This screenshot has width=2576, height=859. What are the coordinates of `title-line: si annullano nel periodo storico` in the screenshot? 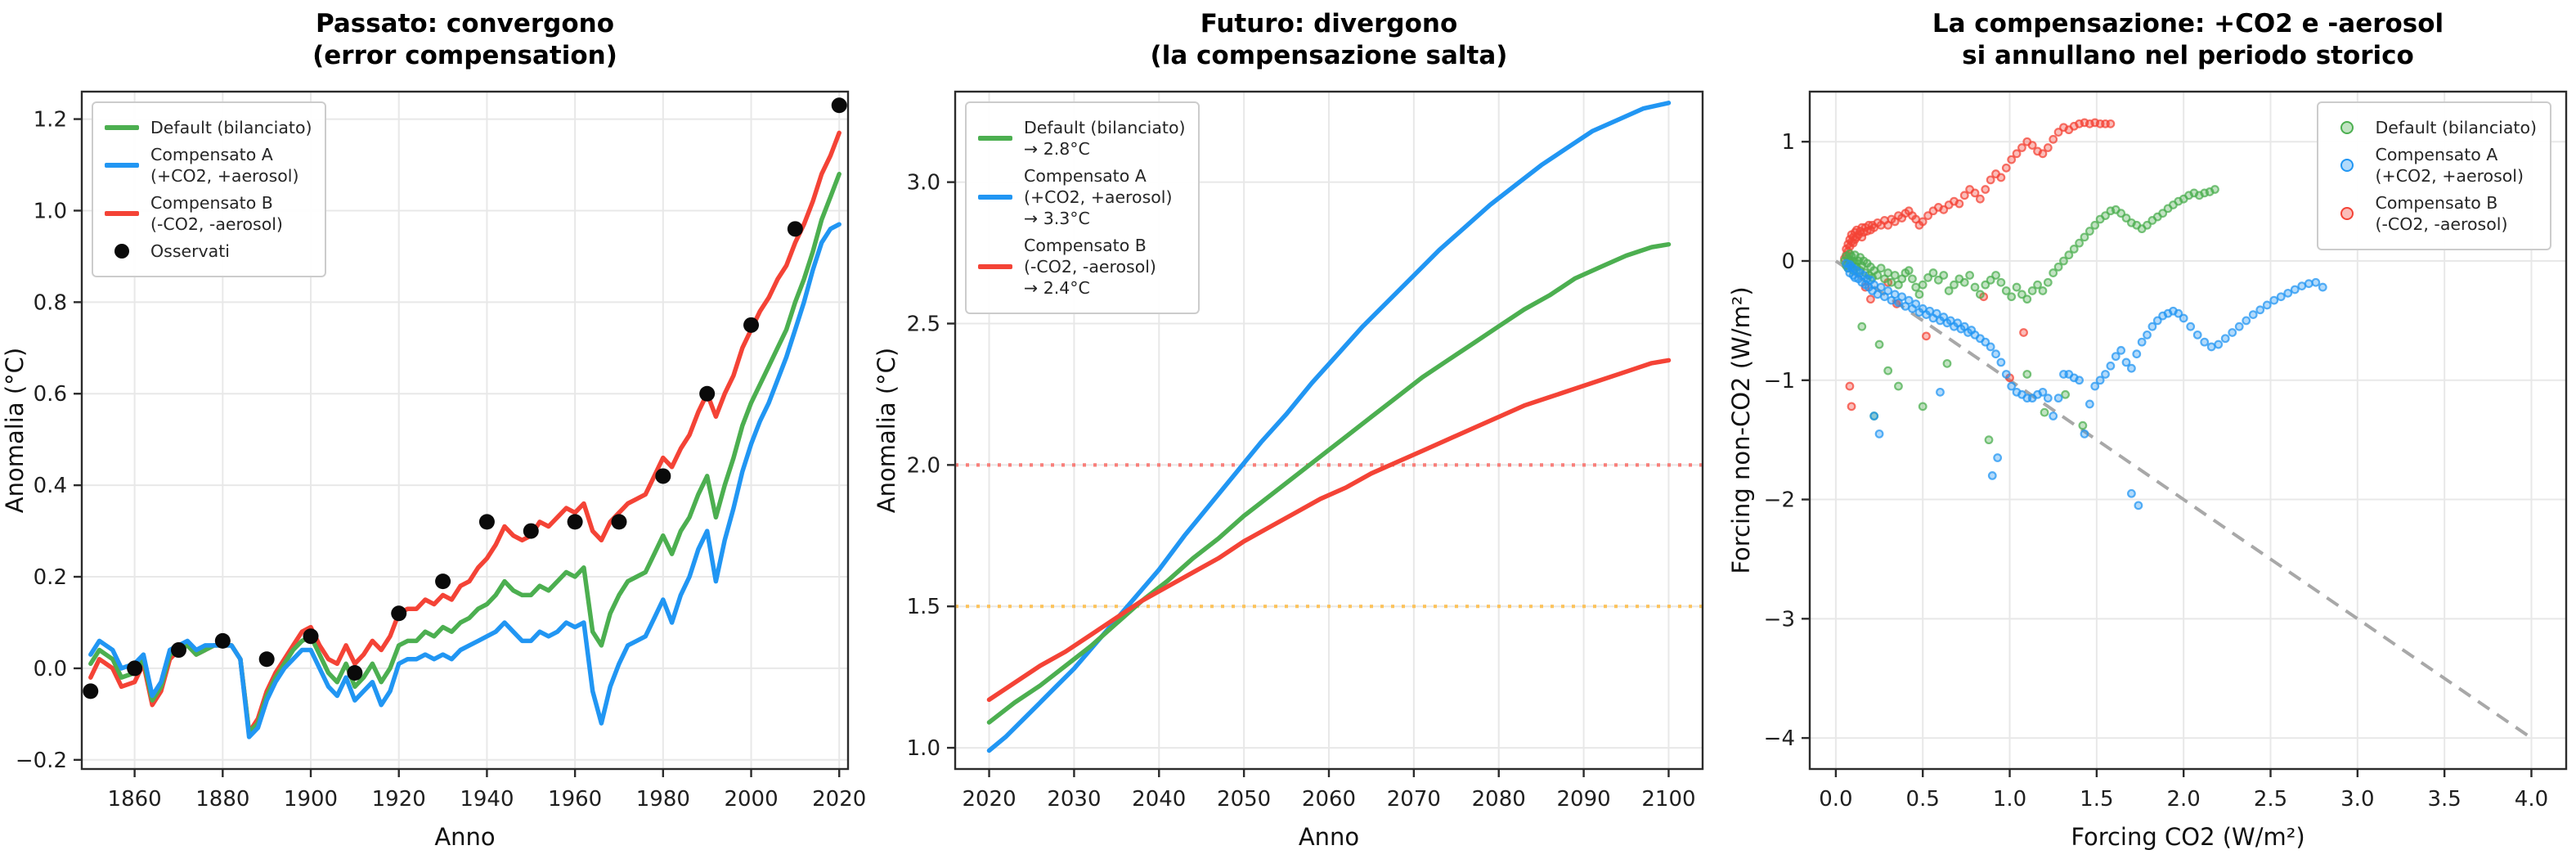 It's located at (2188, 55).